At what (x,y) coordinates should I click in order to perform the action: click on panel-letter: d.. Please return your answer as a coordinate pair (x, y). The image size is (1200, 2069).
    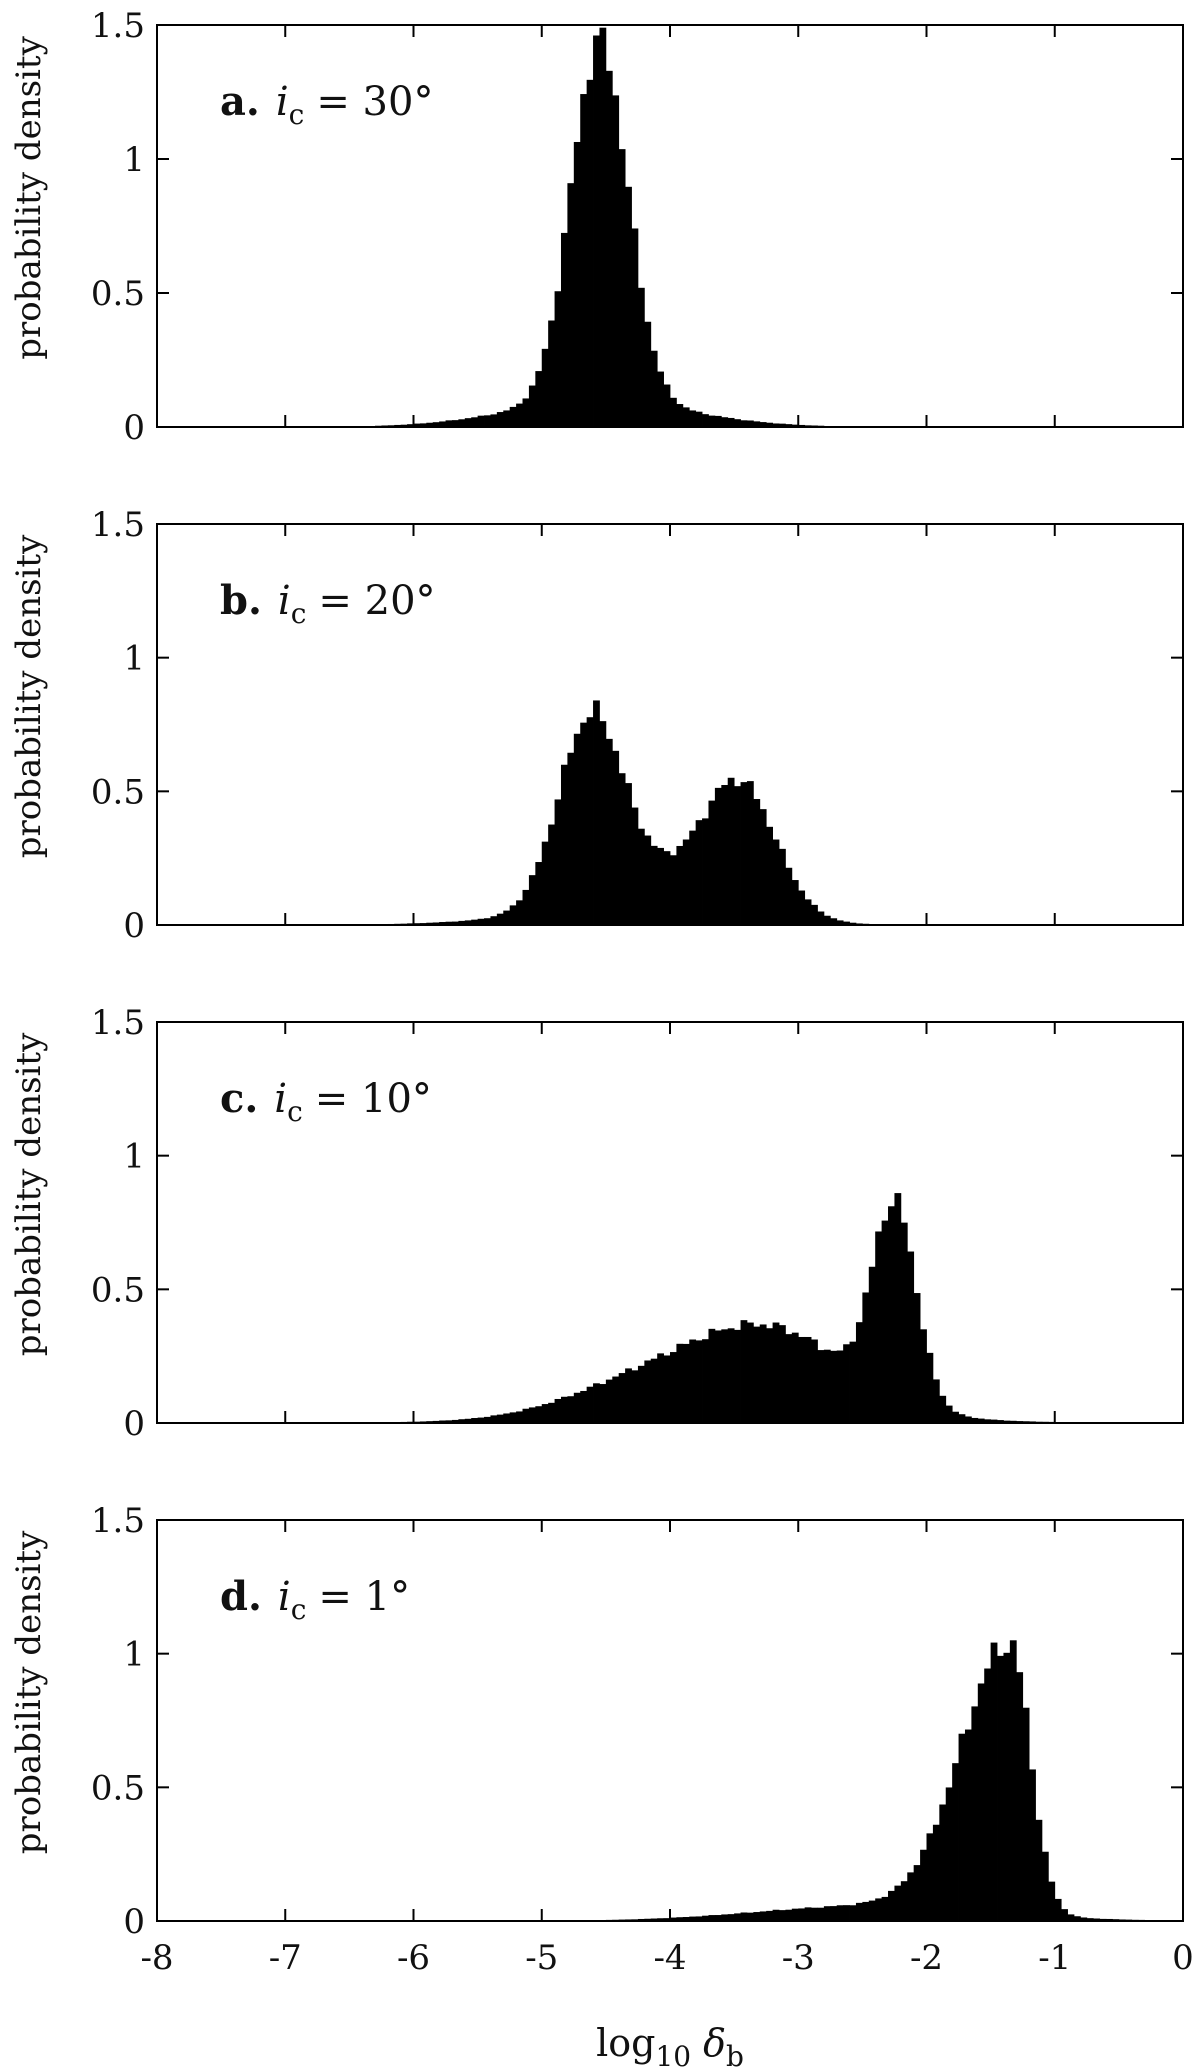
    Looking at the image, I should click on (241, 1596).